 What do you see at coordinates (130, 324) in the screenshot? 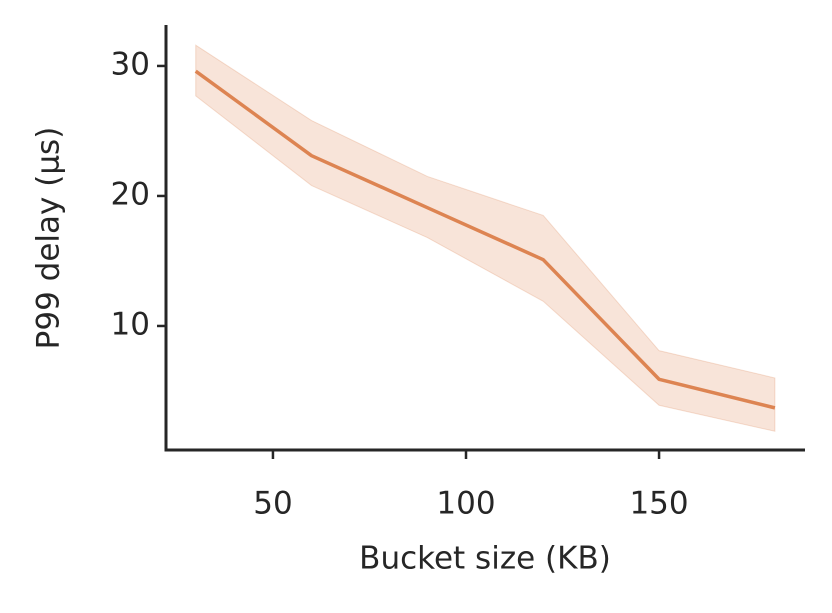
I see `y-tick-label: 10` at bounding box center [130, 324].